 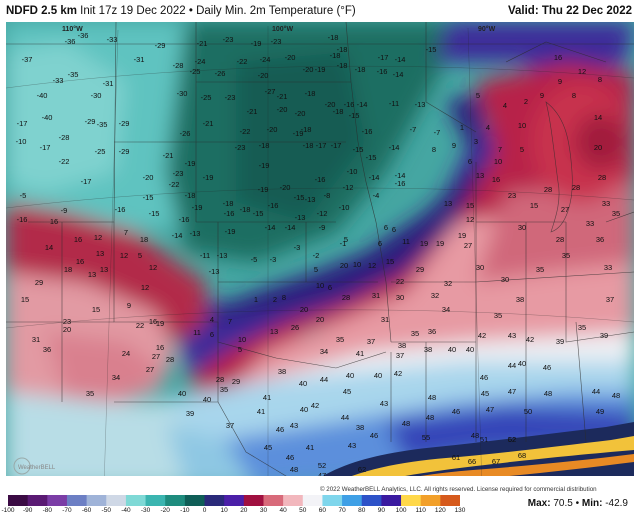 I want to click on temperature-value: 13, so click(x=92, y=274).